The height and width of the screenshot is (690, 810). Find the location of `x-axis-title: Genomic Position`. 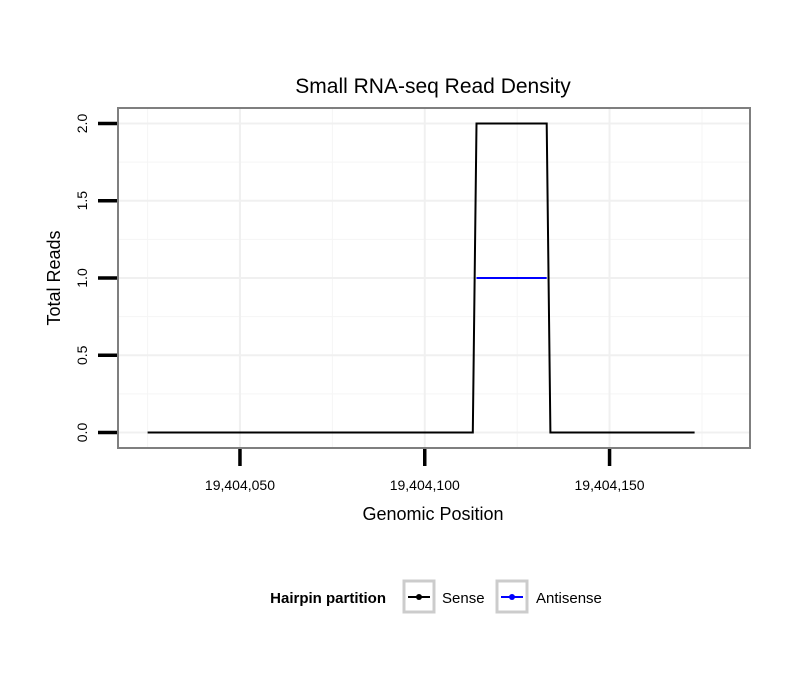

x-axis-title: Genomic Position is located at coordinates (432, 514).